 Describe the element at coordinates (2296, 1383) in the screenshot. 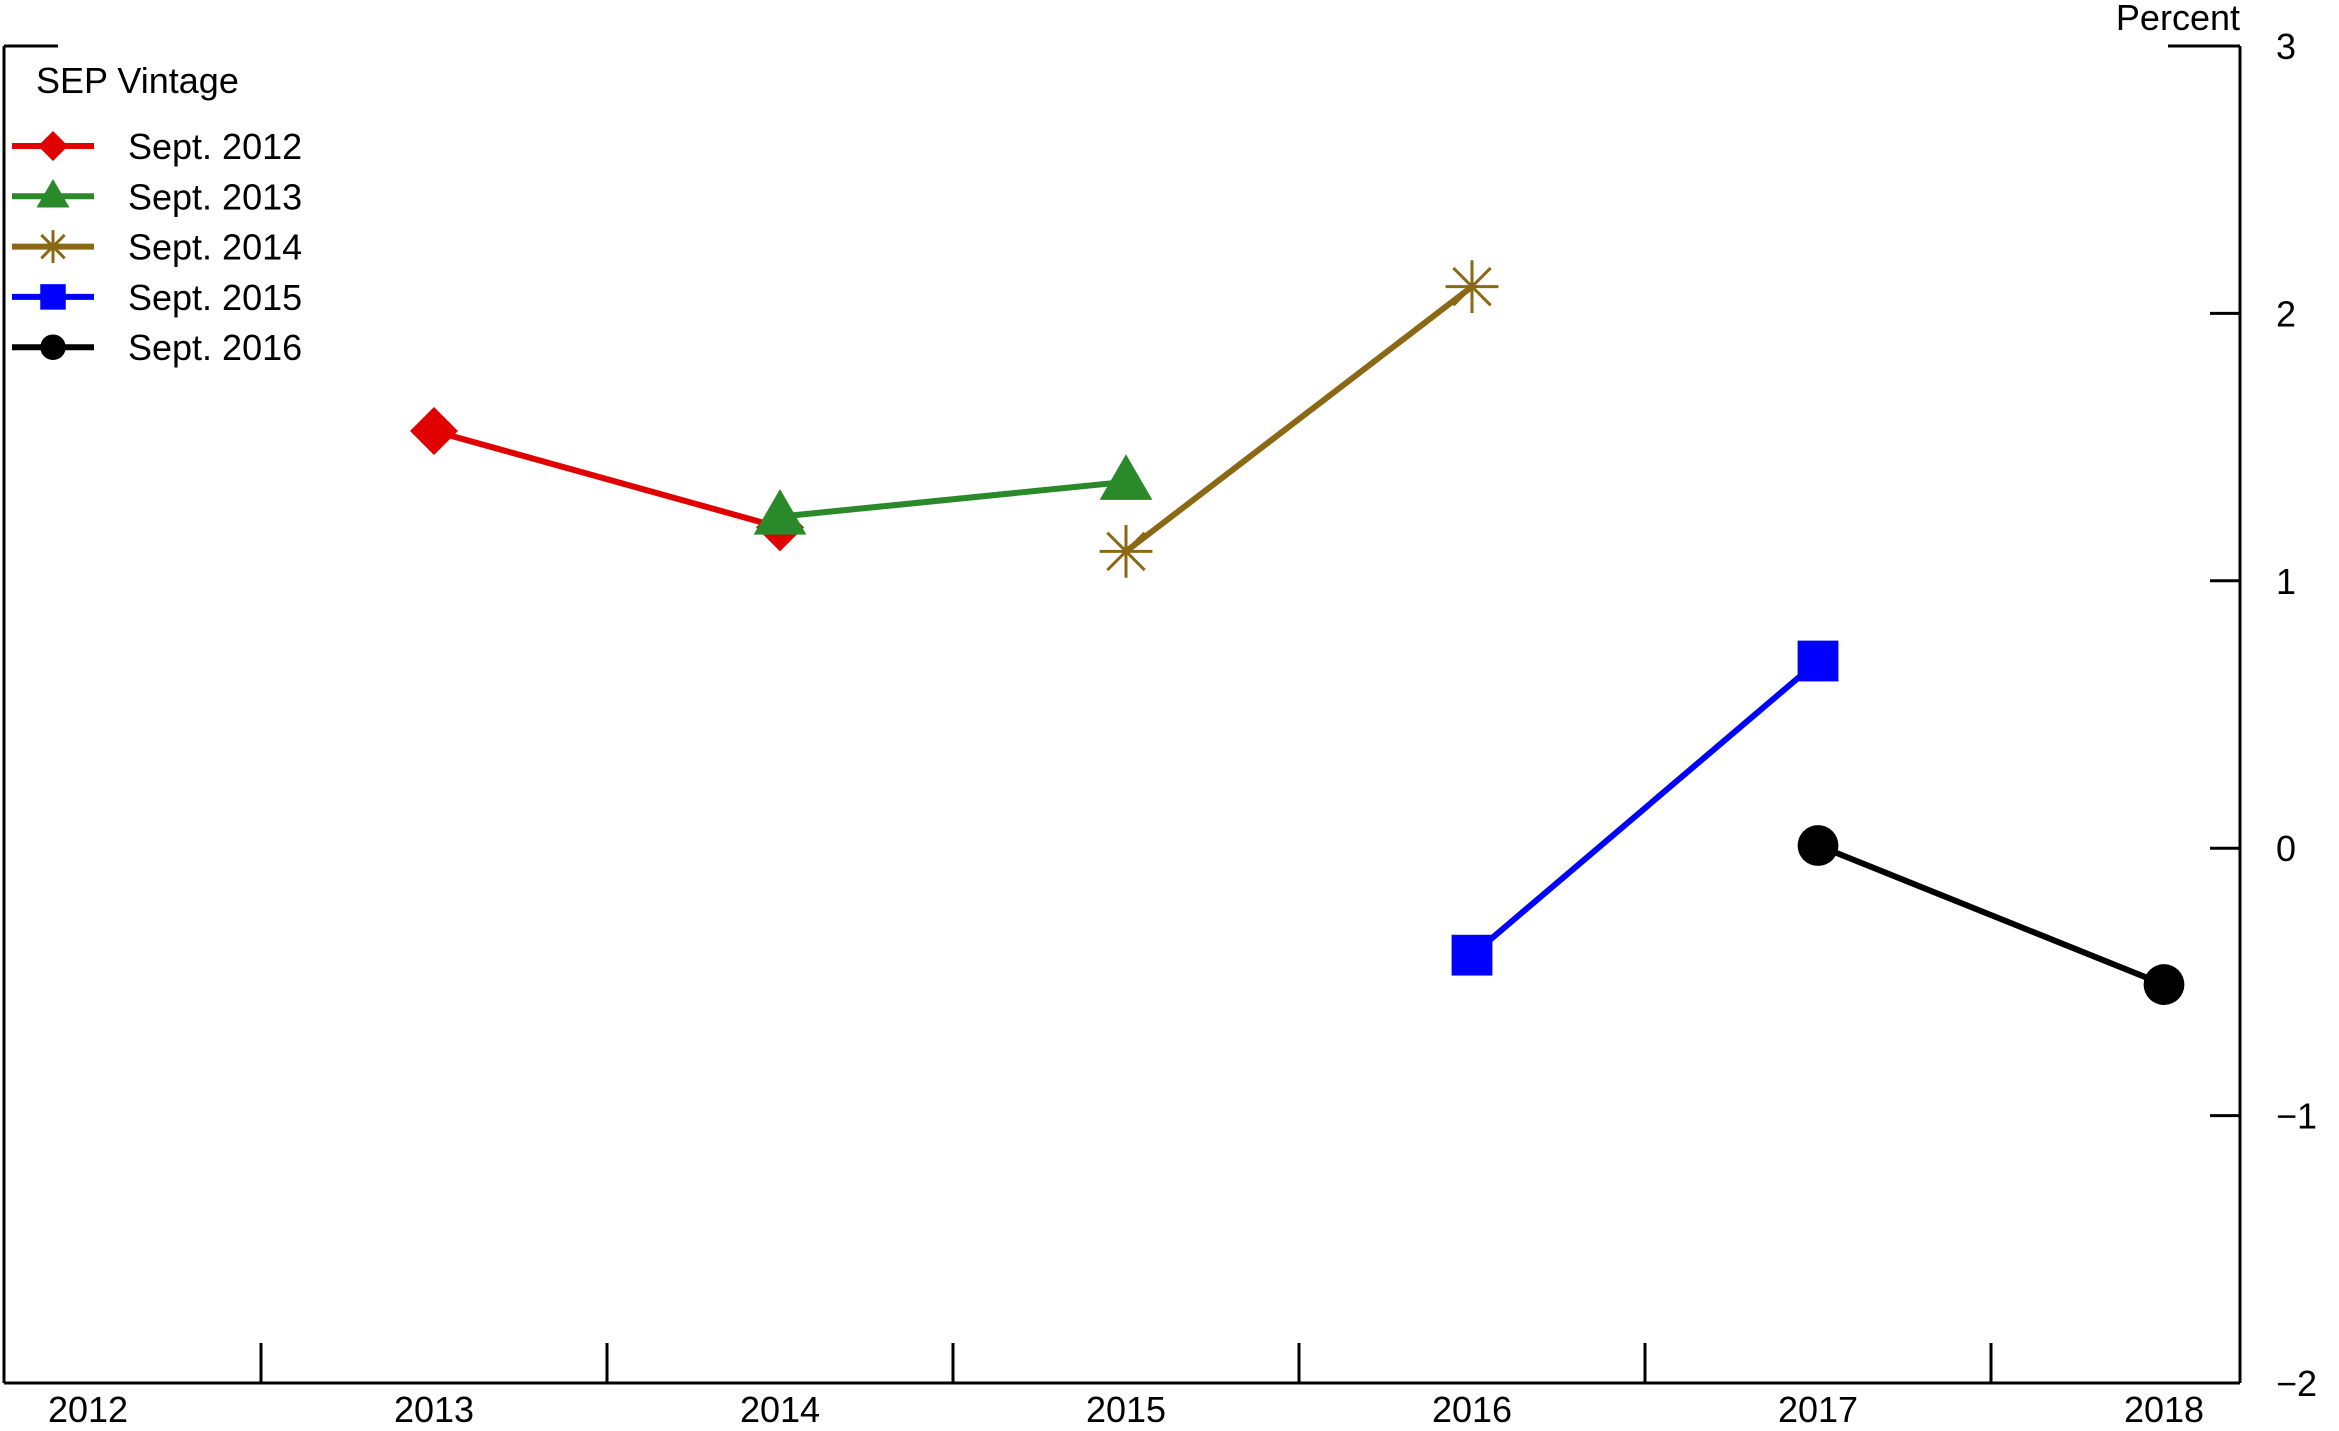

I see `y-tick-label: −2` at that location.